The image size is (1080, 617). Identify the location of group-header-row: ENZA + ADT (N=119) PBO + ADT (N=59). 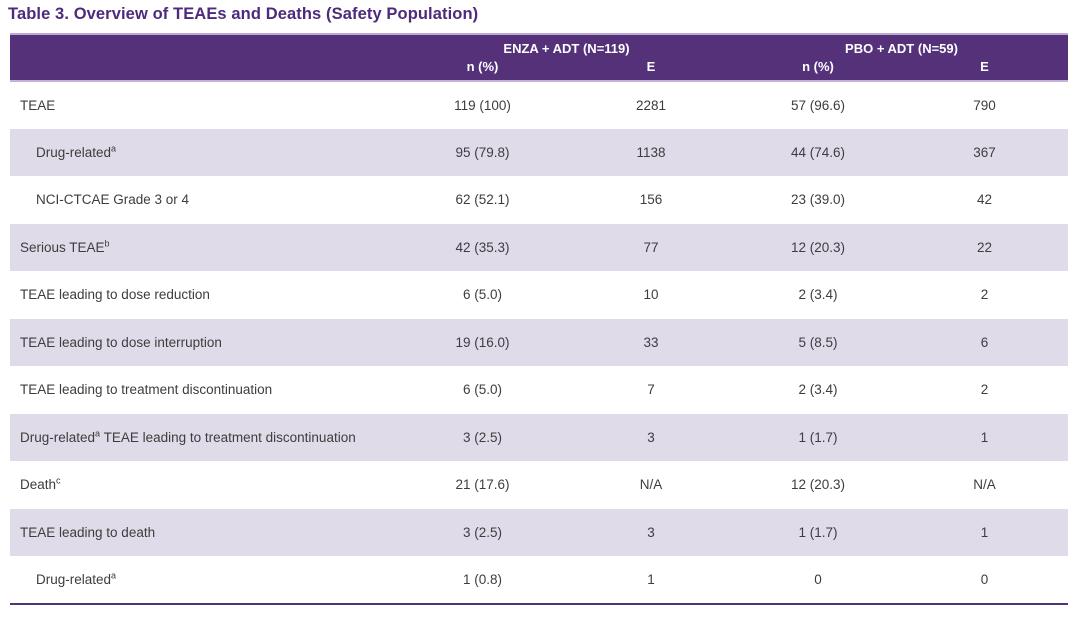
(539, 46).